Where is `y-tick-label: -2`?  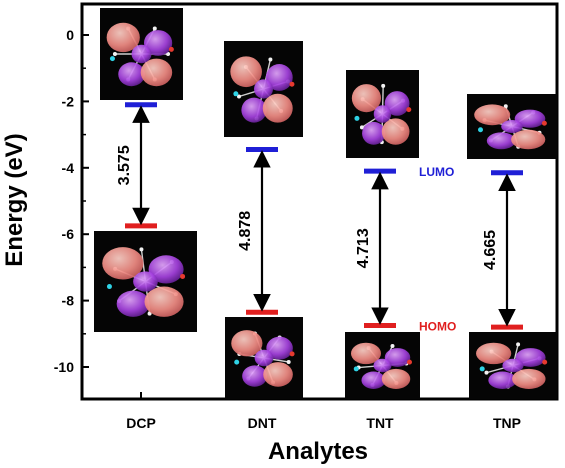
y-tick-label: -2 is located at coordinates (68, 101).